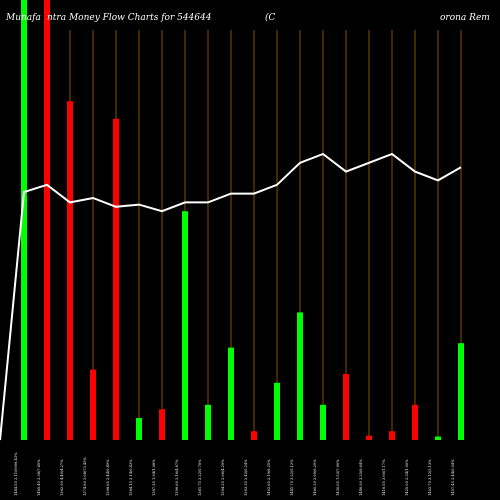 The width and height of the screenshot is (500, 500). I want to click on x-tick-label: 1387.25 1.94/1.08%, so click(154, 477).